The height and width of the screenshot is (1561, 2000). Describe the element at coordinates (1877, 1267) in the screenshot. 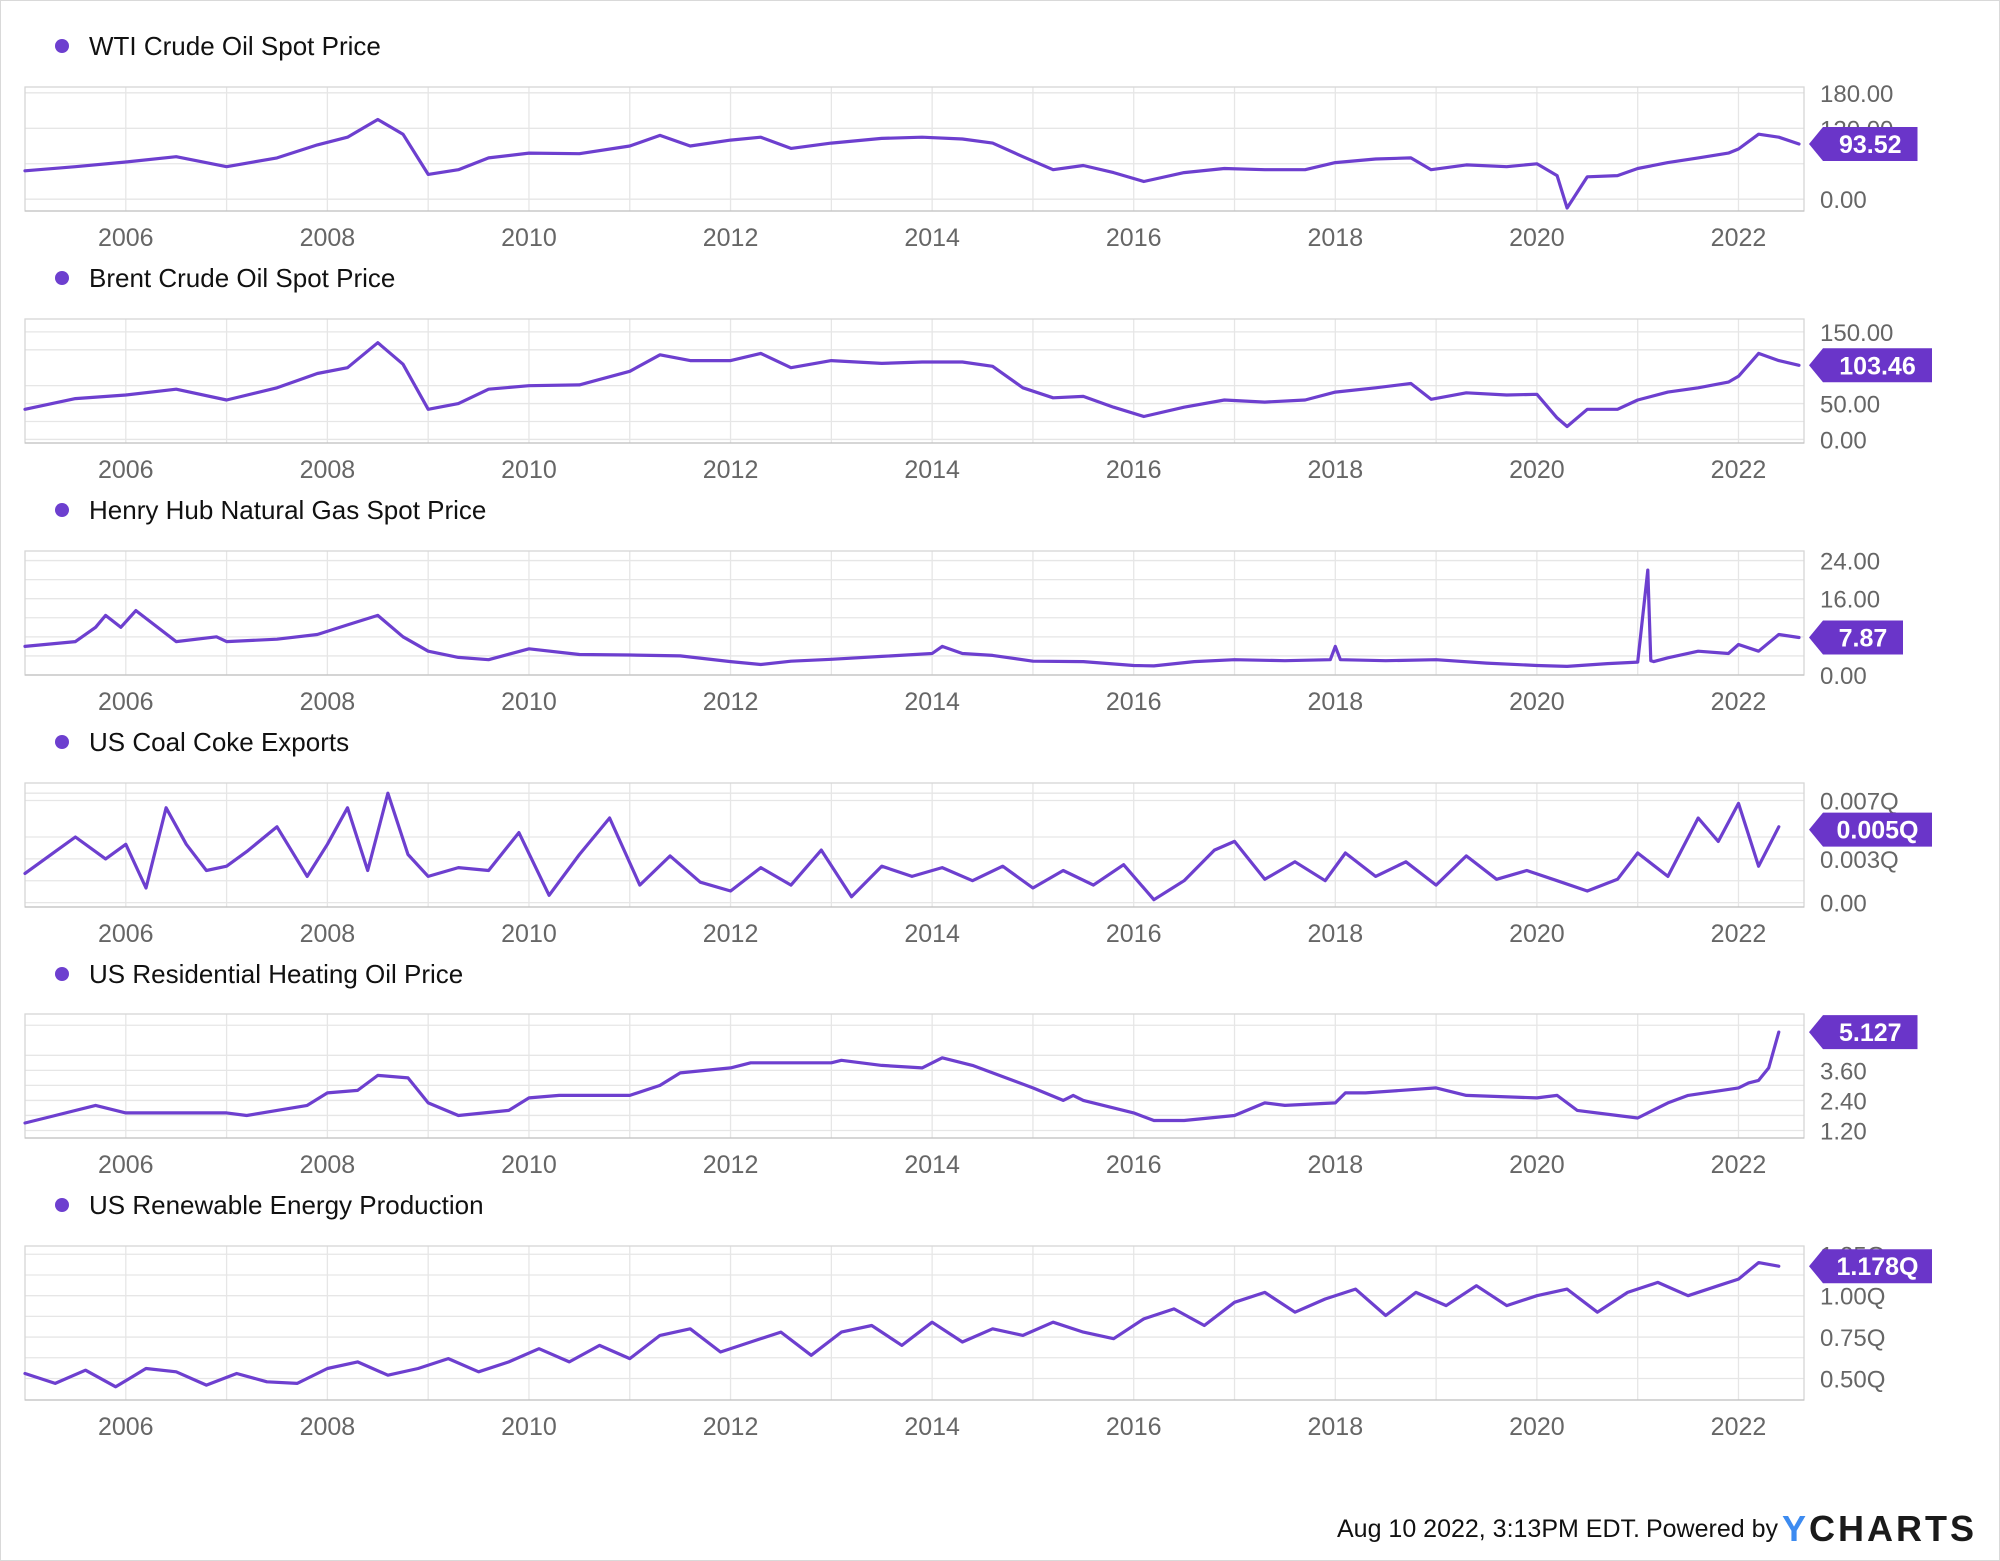

I see `last-value-label: 1.178Q` at that location.